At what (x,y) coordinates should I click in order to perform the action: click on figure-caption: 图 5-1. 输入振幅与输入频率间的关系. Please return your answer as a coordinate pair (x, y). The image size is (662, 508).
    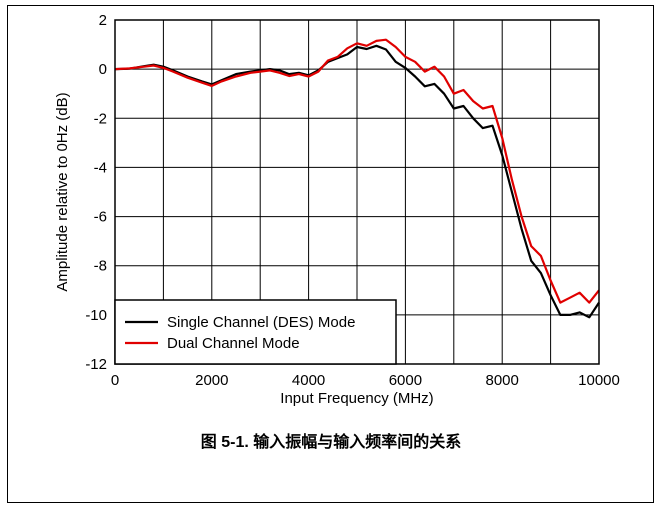
    Looking at the image, I should click on (331, 442).